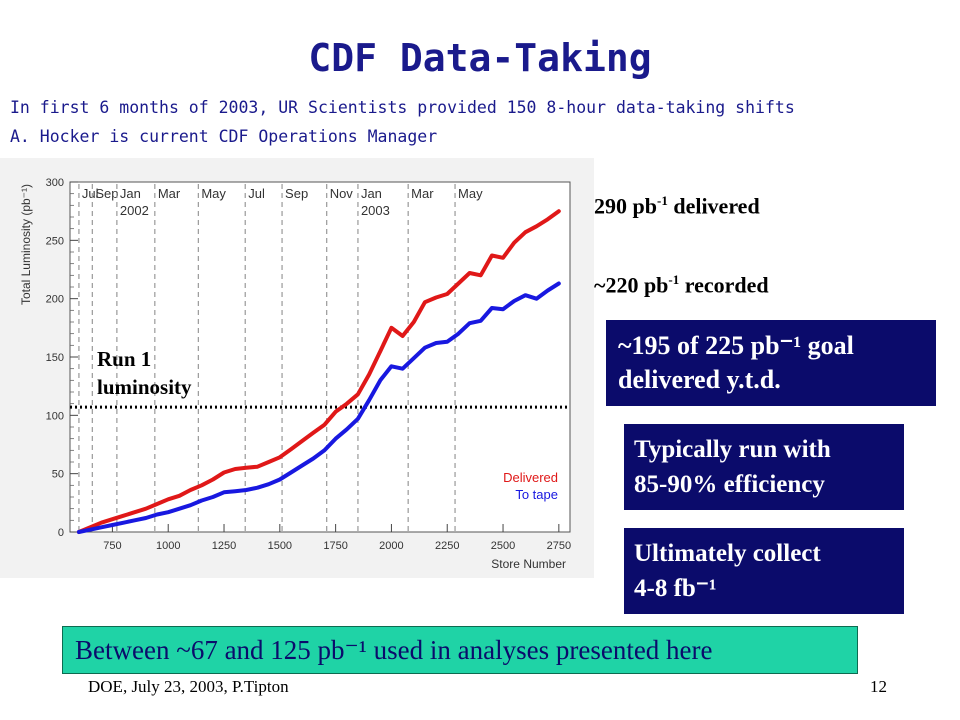  I want to click on x-tick-label: 1250, so click(224, 546).